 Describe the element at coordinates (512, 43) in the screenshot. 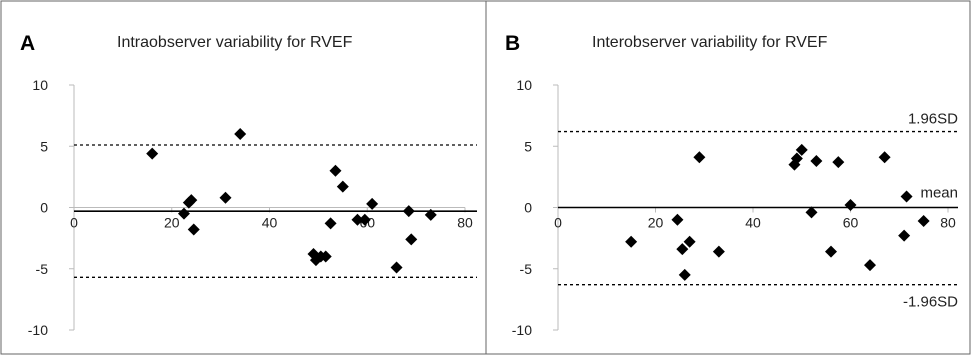

I see `panel-label: B` at that location.